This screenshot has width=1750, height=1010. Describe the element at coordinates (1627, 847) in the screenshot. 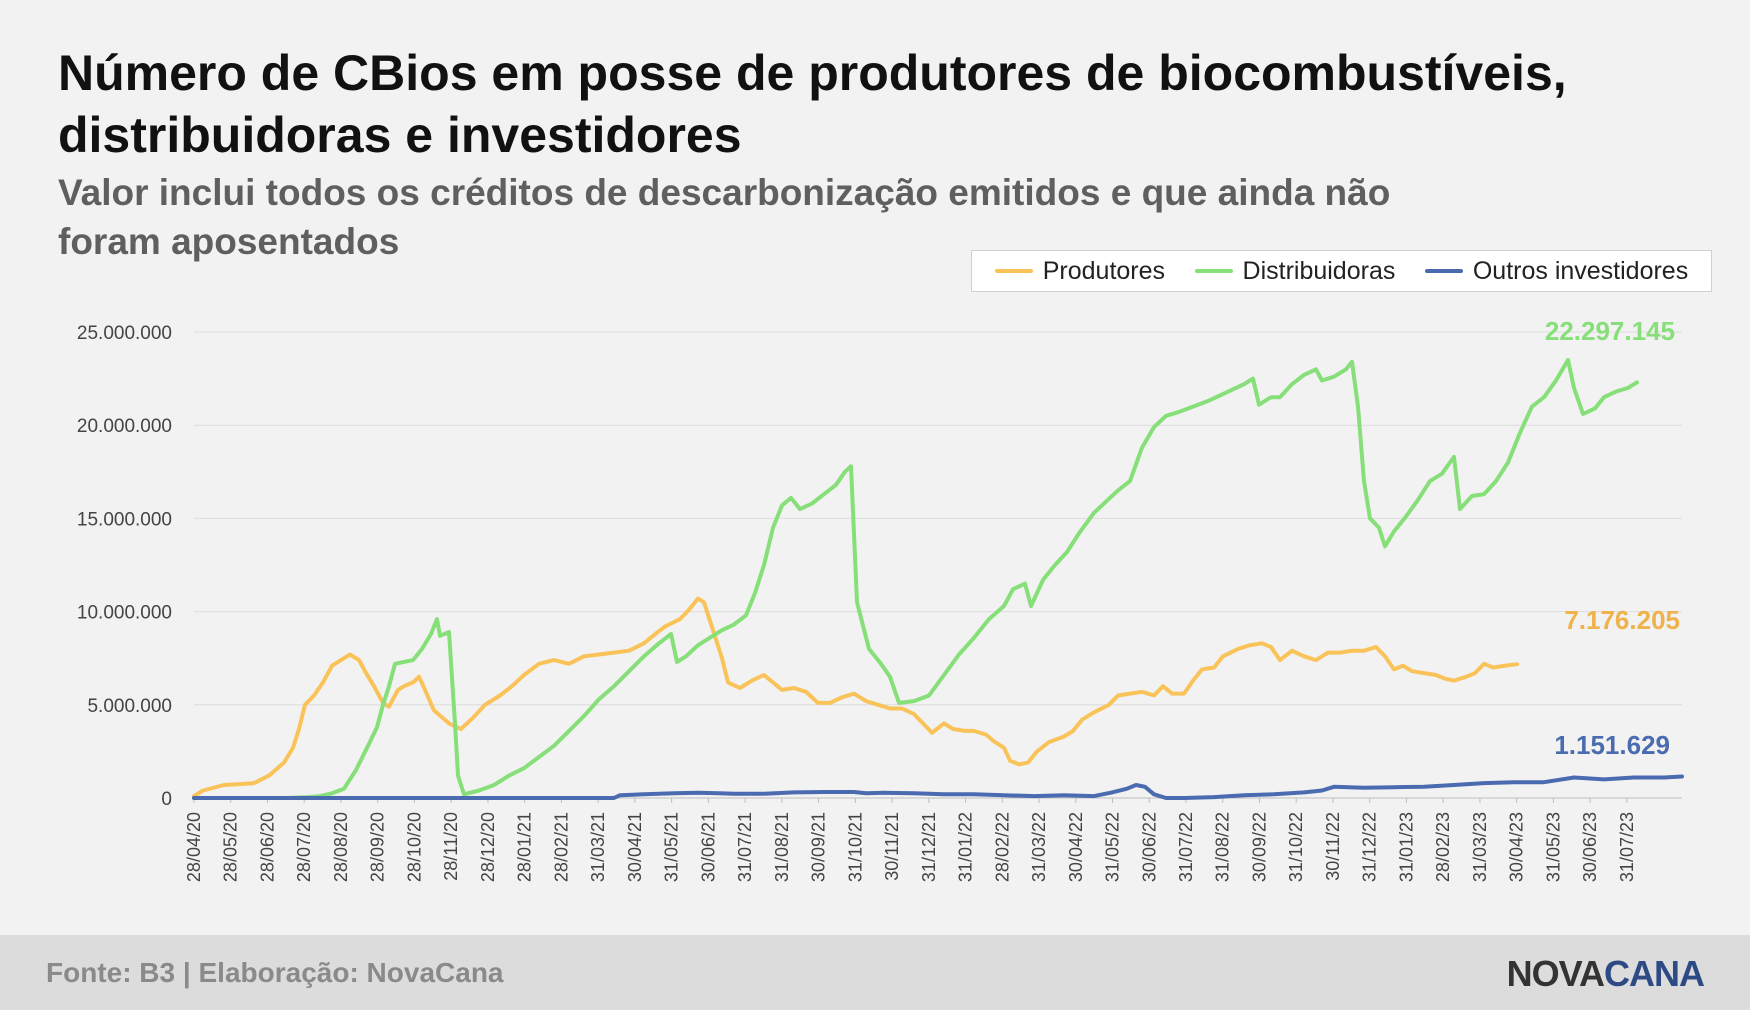

I see `x-tick-label: 31/07/23` at that location.